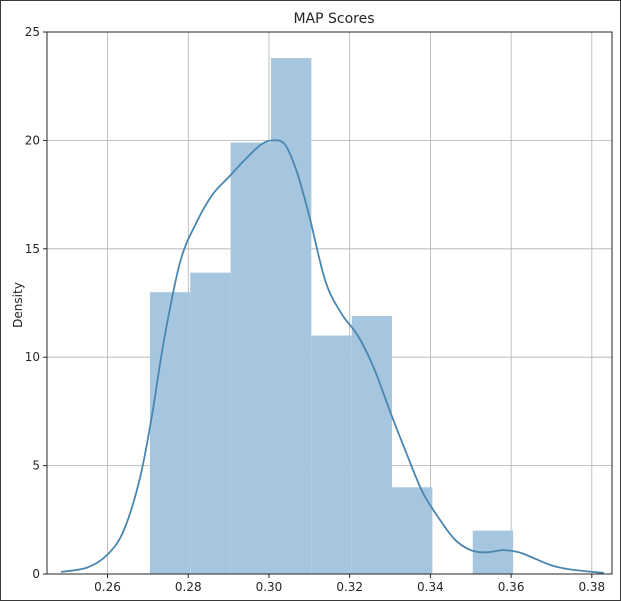 The image size is (621, 602). I want to click on x-tick-label-0: 0.26, so click(107, 587).